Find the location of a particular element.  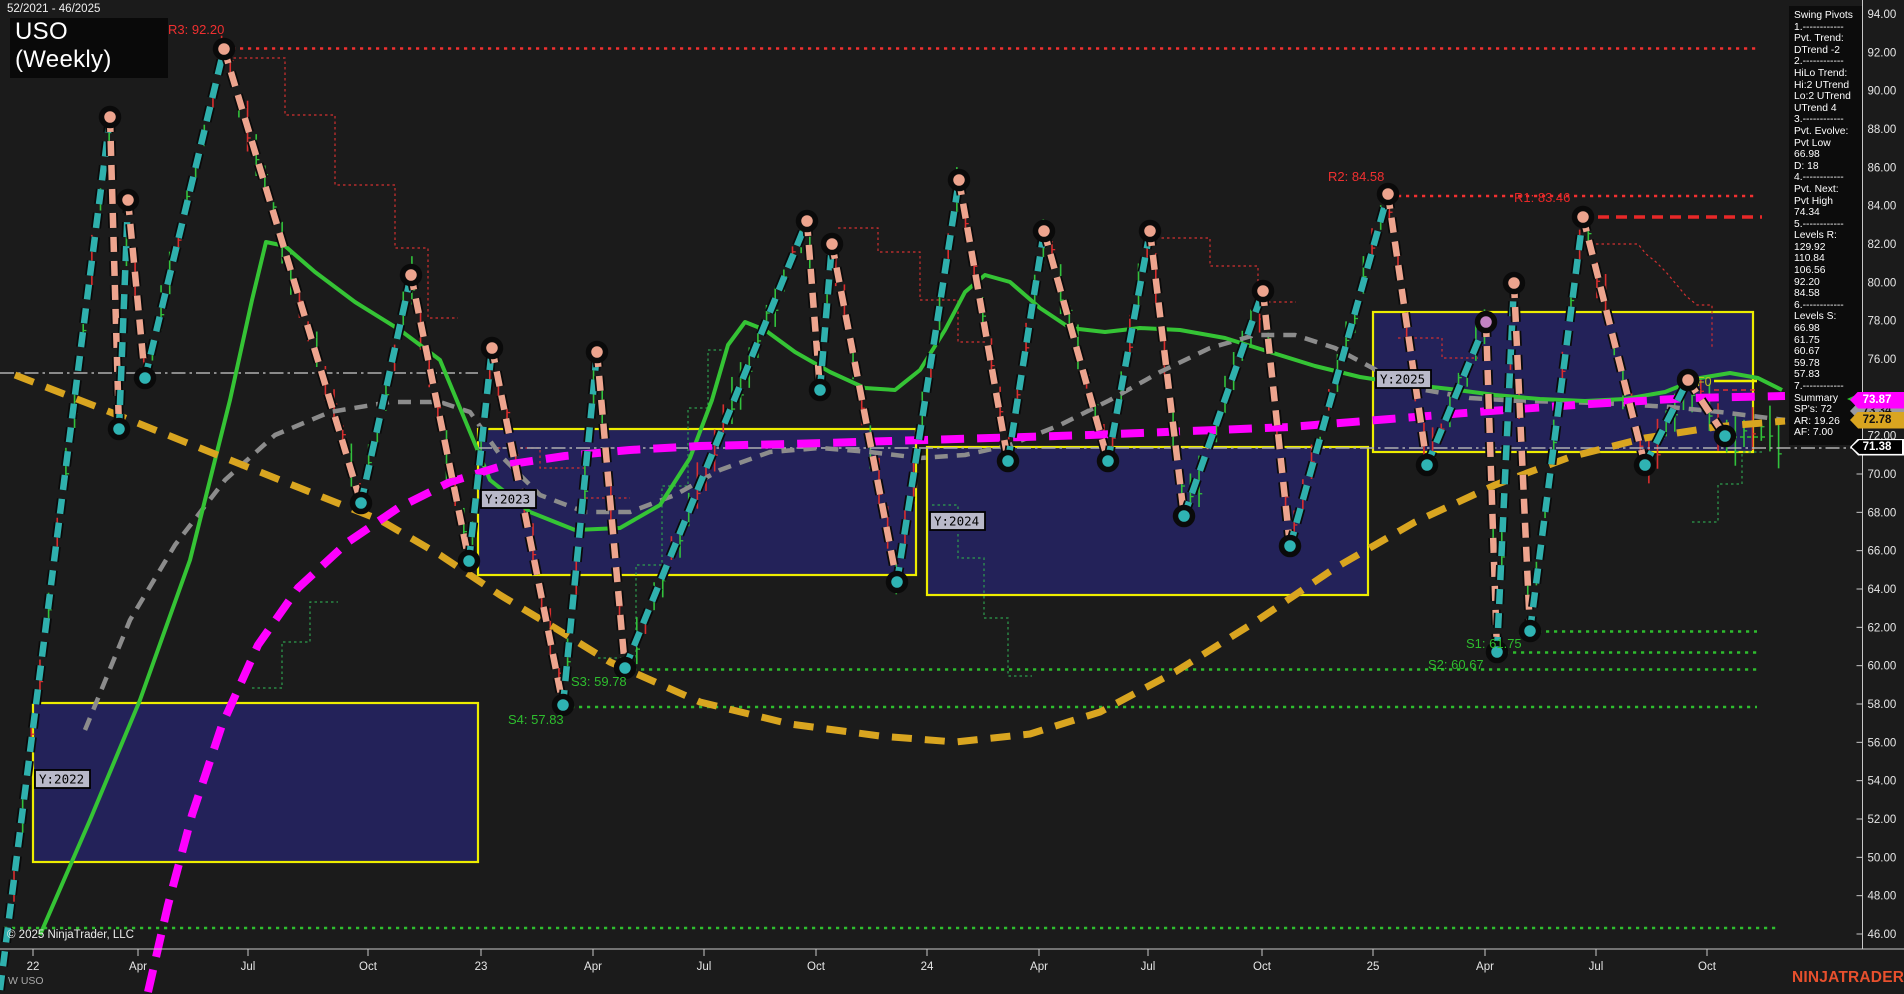

indicator-price-marker: 72.78 is located at coordinates (1877, 420).